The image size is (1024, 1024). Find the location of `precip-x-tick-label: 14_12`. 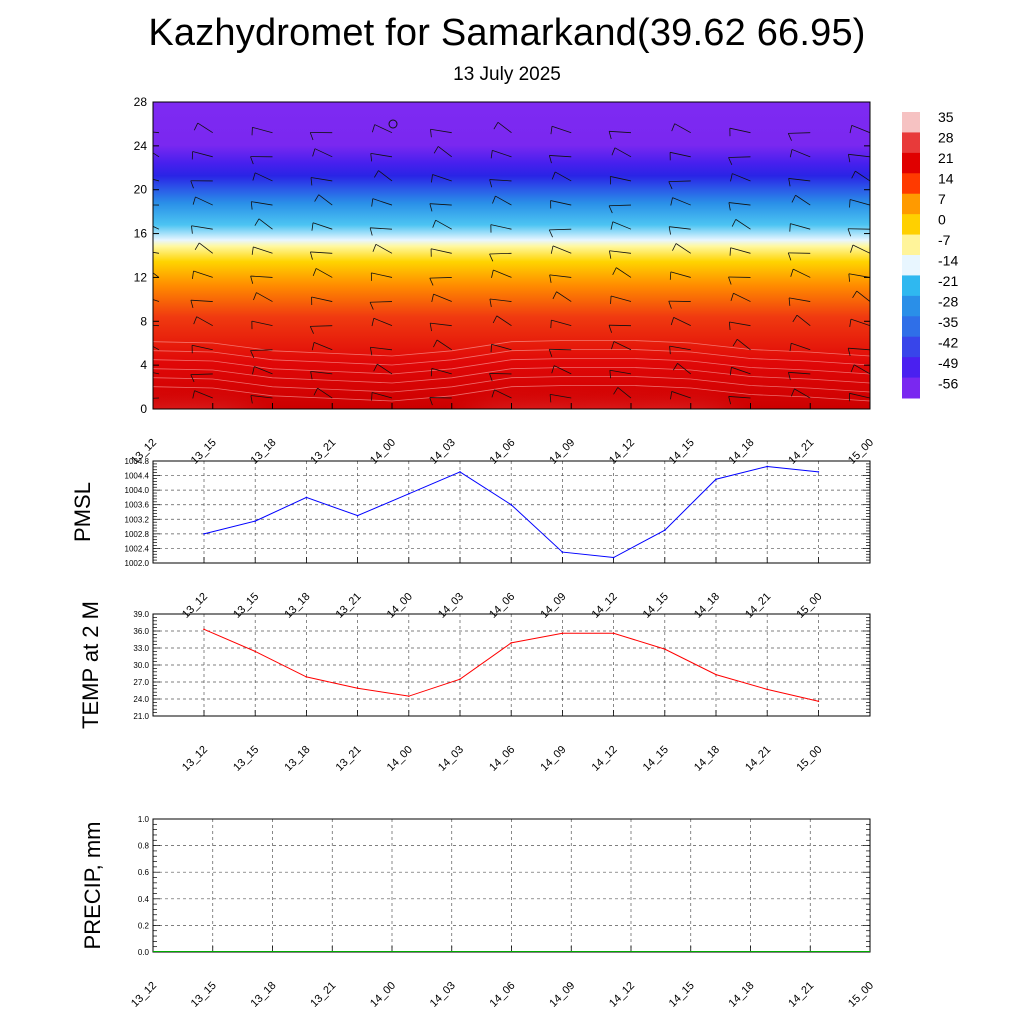

precip-x-tick-label: 14_12 is located at coordinates (622, 995).